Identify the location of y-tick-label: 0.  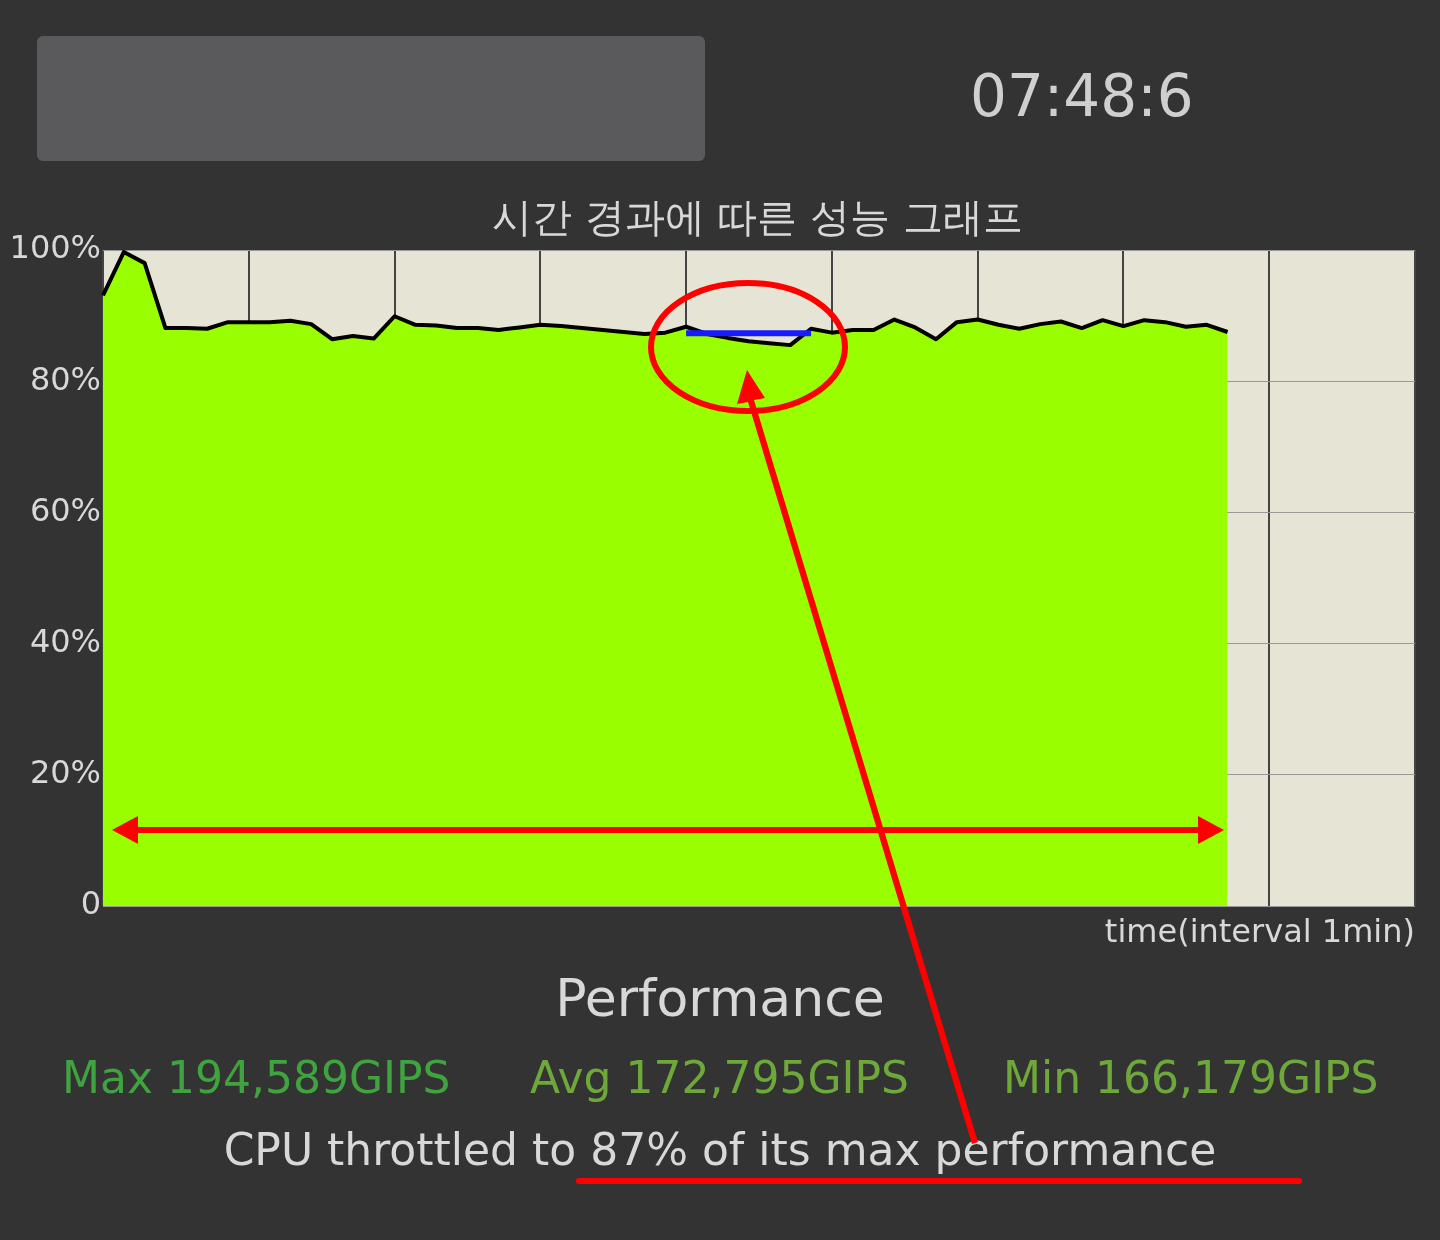
(90, 903).